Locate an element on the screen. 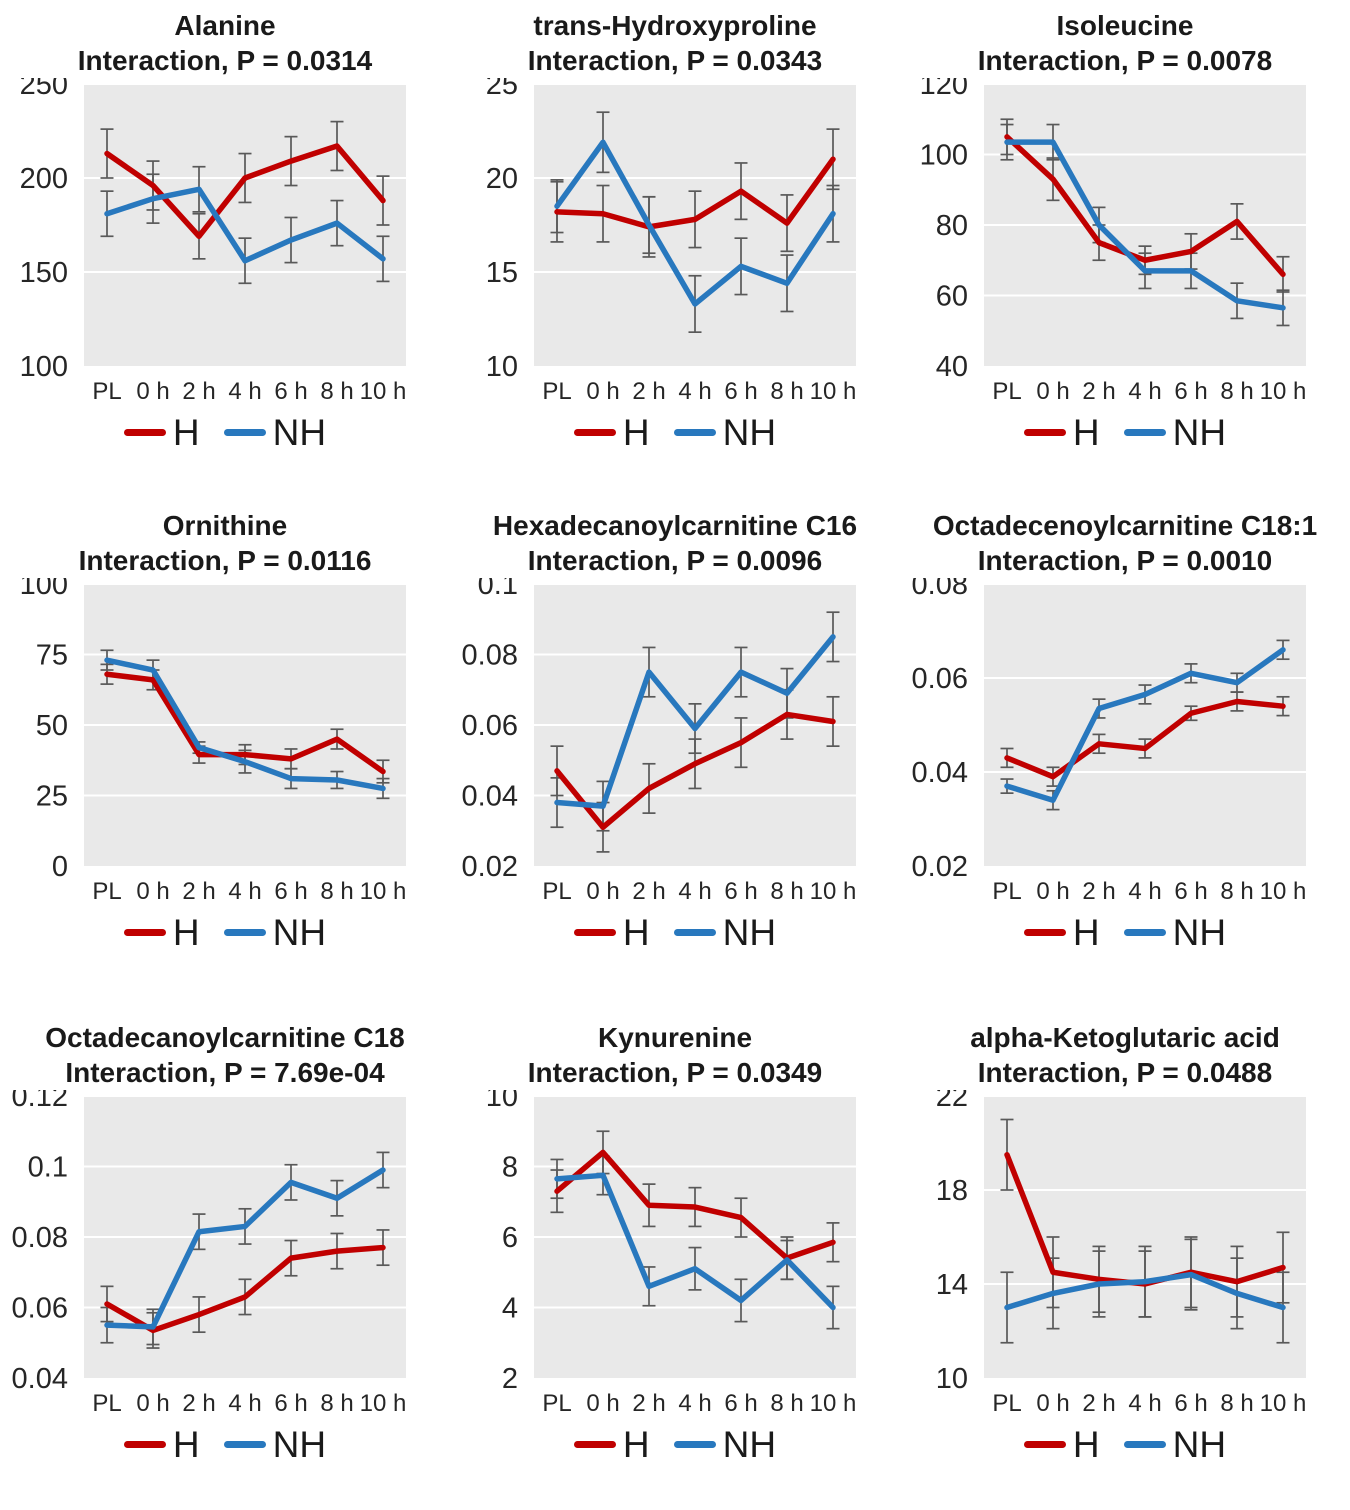 Image resolution: width=1350 pixels, height=1510 pixels. y-tick-label: 0.02 is located at coordinates (490, 867).